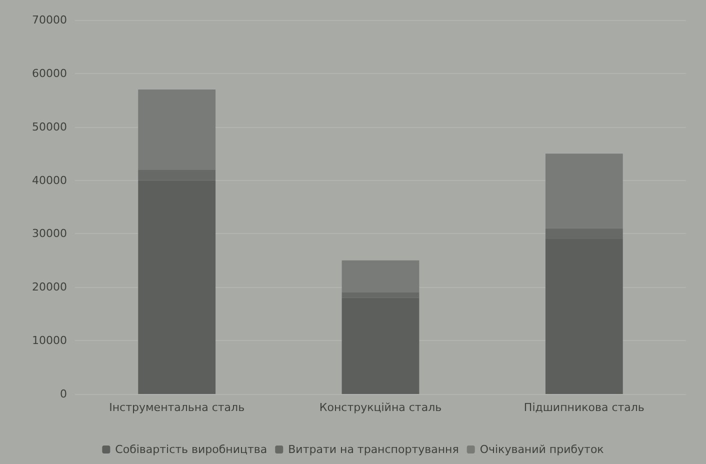  What do you see at coordinates (380, 407) in the screenshot?
I see `x-tick-label: Конструкційна сталь` at bounding box center [380, 407].